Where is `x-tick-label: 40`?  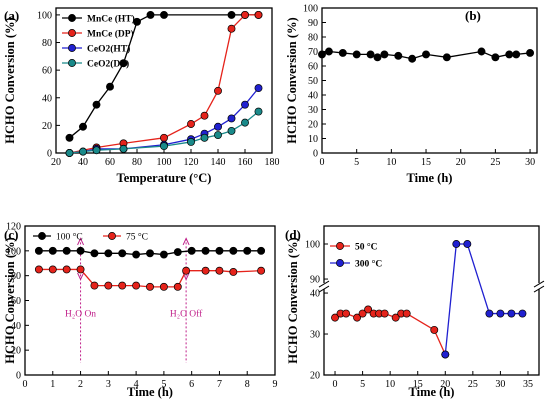 x-tick-label: 40 is located at coordinates (83, 162).